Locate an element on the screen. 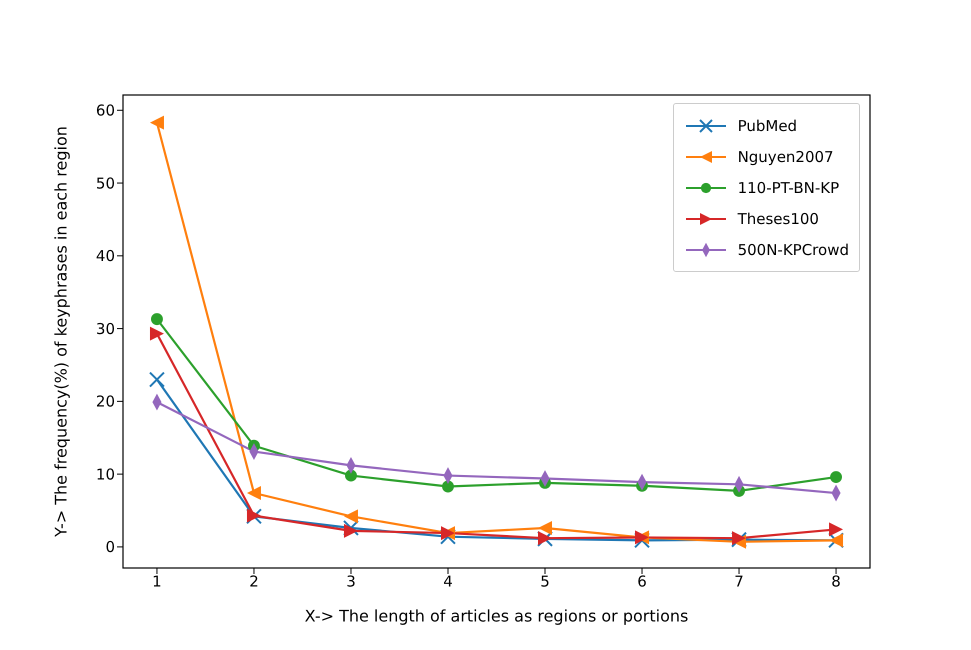  legend-label: PubMed is located at coordinates (768, 125).